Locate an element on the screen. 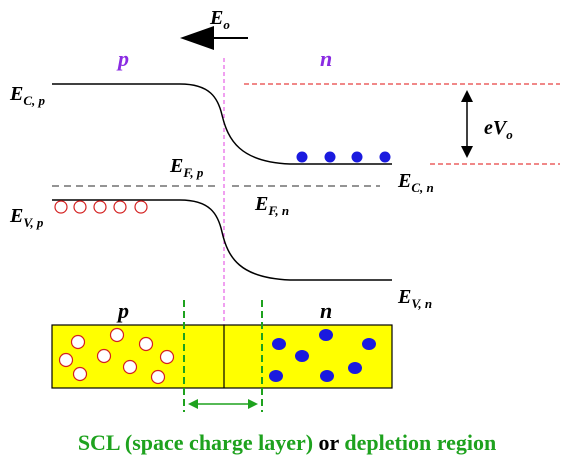 This screenshot has width=574, height=463. valence-band is located at coordinates (222, 240).